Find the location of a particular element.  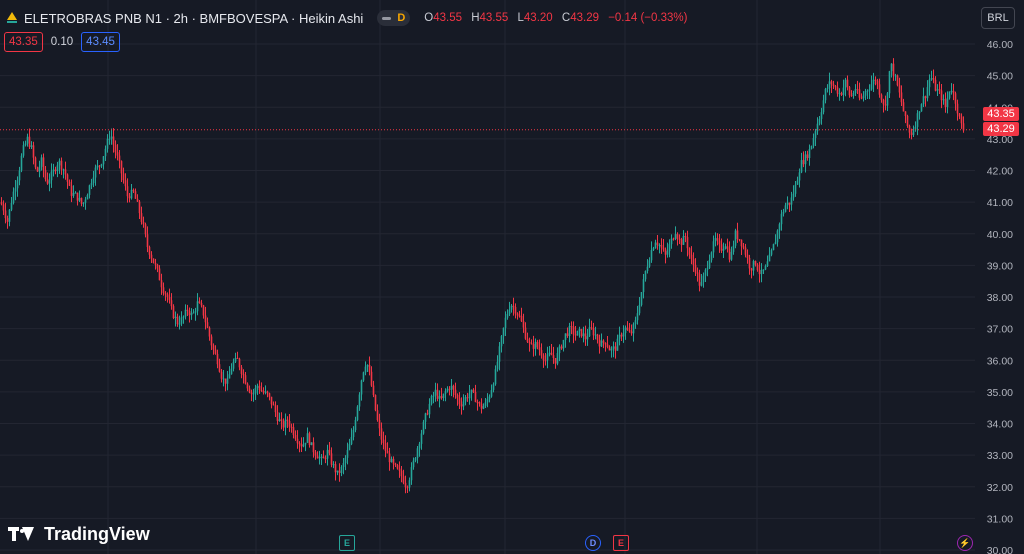

market-status-toggle: D is located at coordinates (394, 18).